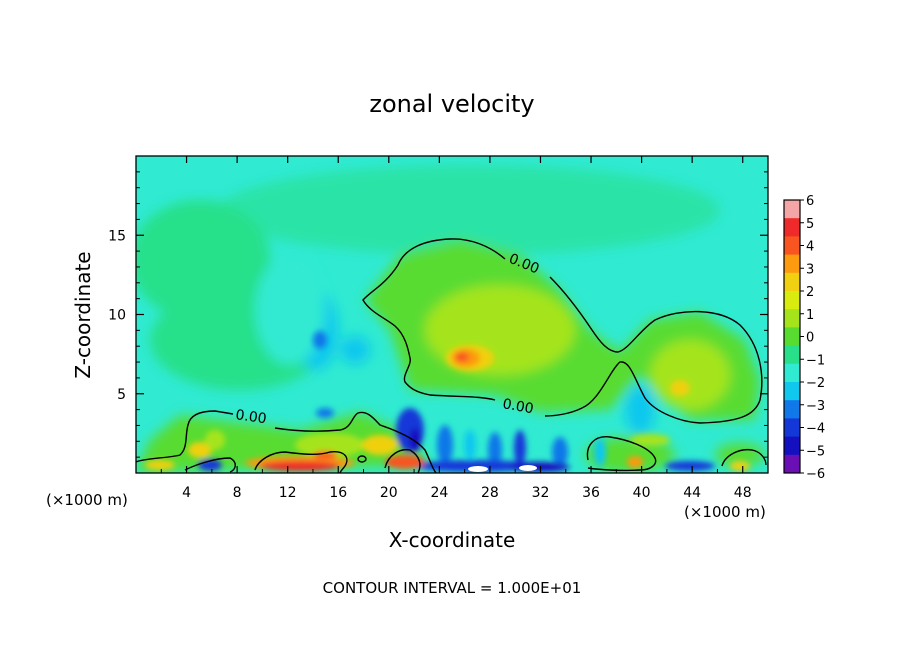 Image resolution: width=904 pixels, height=654 pixels. Describe the element at coordinates (439, 493) in the screenshot. I see `x-tick-label: 24` at that location.